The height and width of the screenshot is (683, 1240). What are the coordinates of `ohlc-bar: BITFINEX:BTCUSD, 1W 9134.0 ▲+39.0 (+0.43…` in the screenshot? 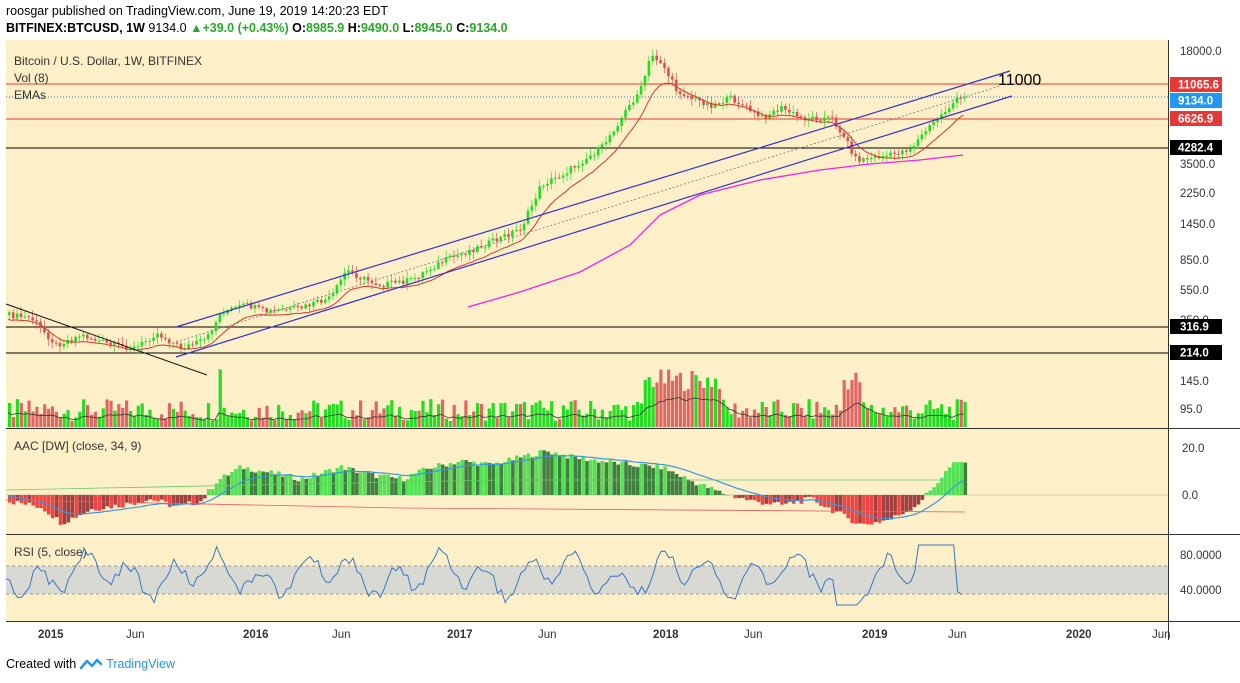 It's located at (257, 28).